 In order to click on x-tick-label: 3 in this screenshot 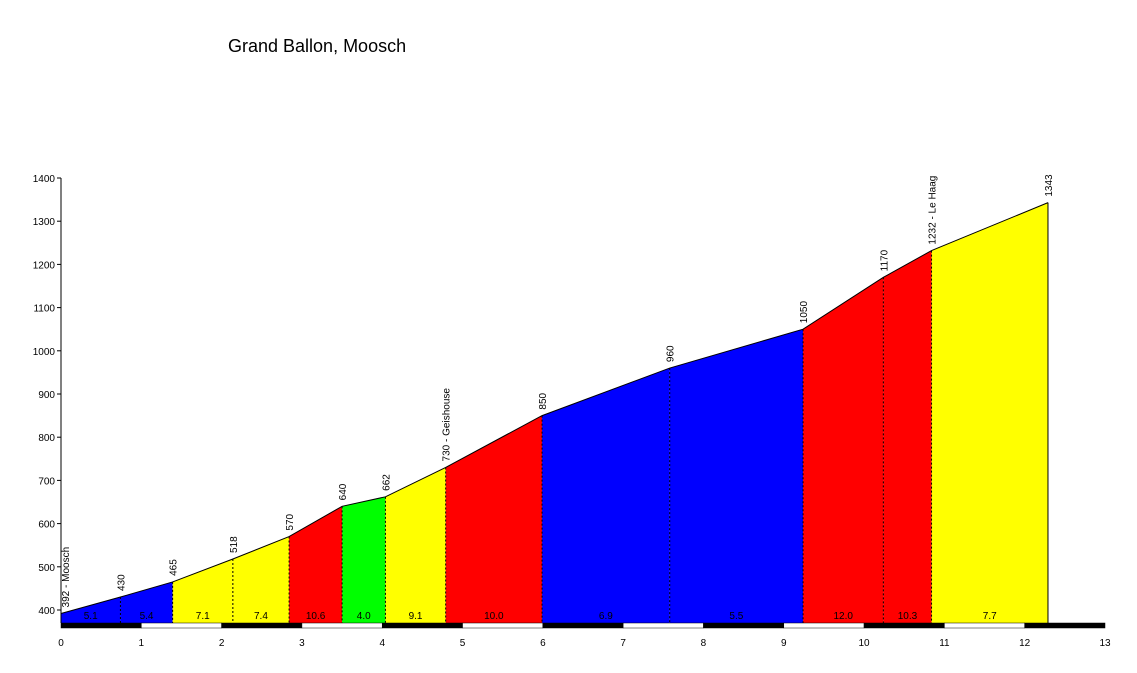, I will do `click(302, 643)`.